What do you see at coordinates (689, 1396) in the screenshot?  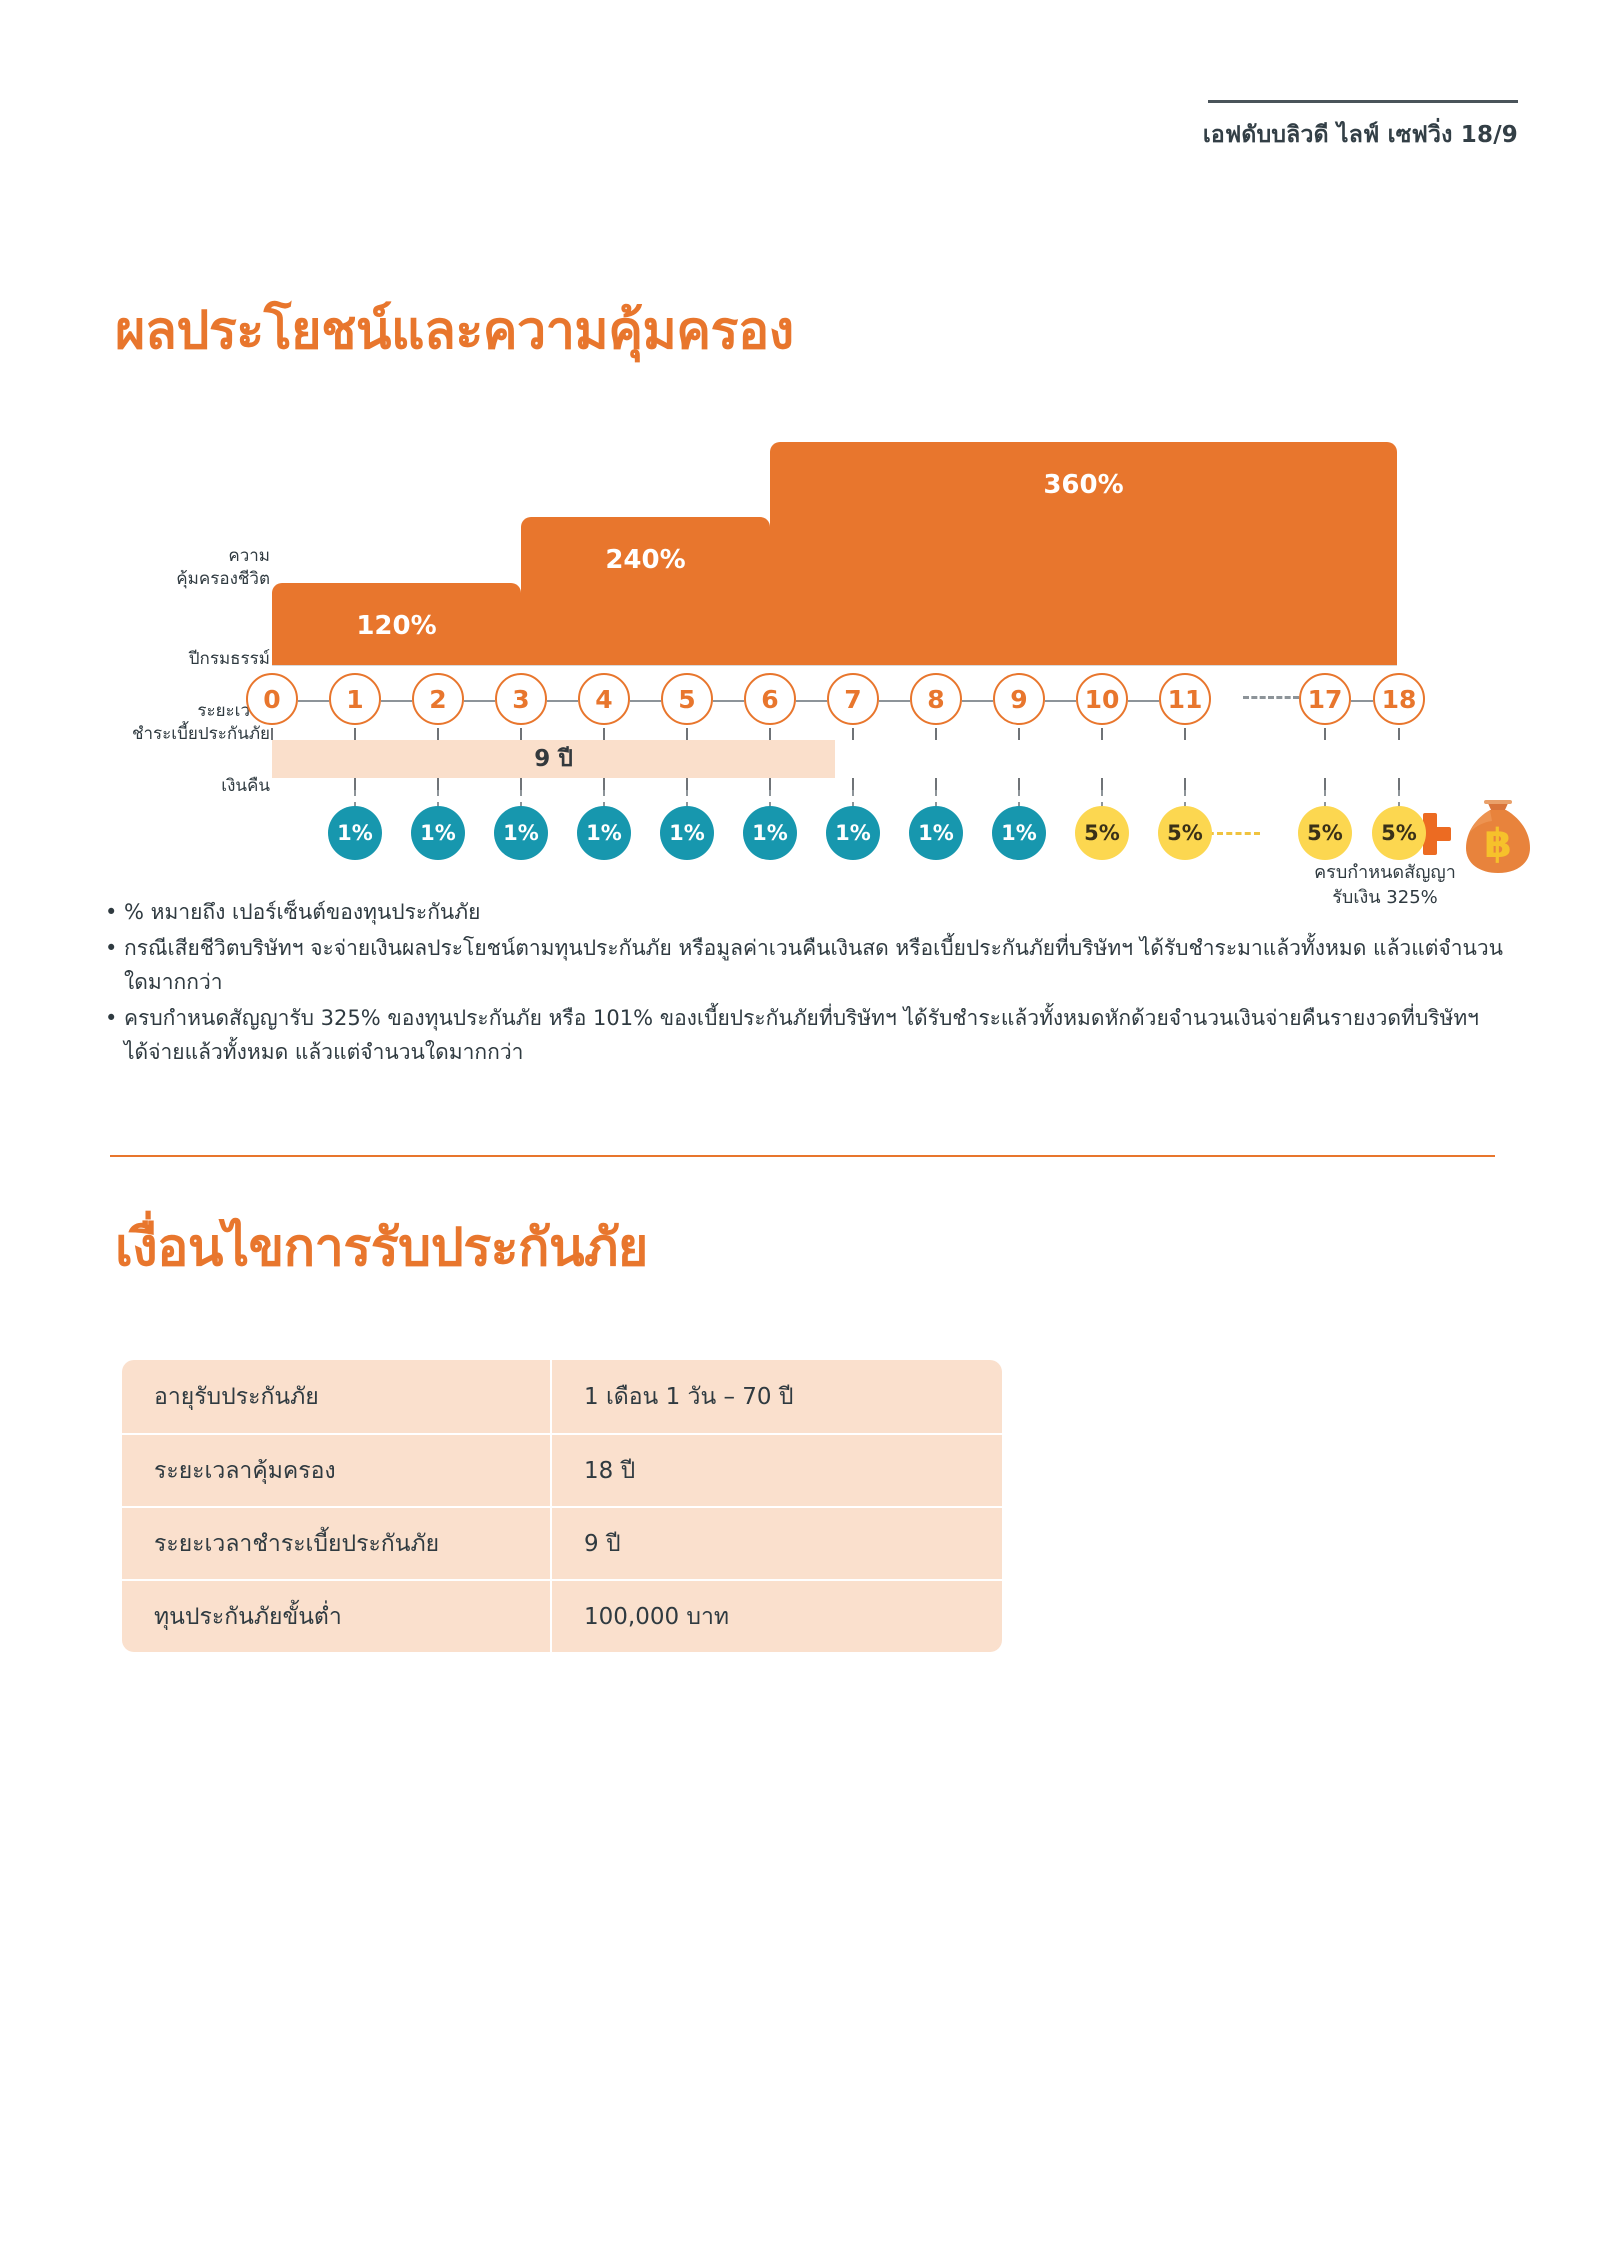 I see `table-cell-value: 1 เดือน 1 วัน – 70 ปี` at bounding box center [689, 1396].